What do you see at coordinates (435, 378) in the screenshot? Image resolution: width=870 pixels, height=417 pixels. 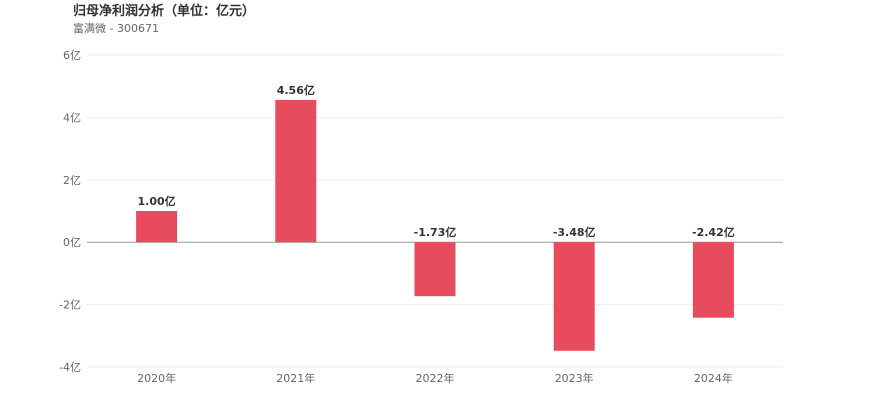 I see `x-tick-label: 2022年` at bounding box center [435, 378].